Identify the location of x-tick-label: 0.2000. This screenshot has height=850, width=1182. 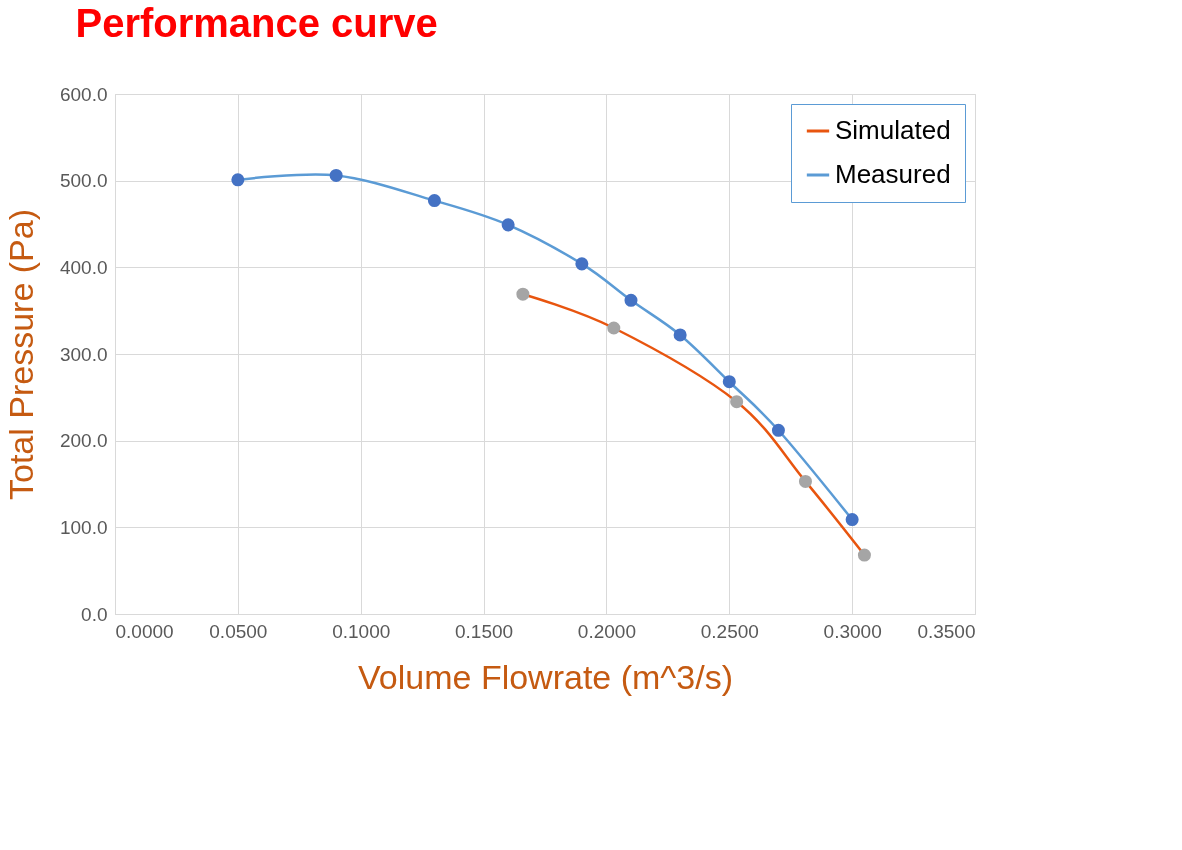
(606, 631).